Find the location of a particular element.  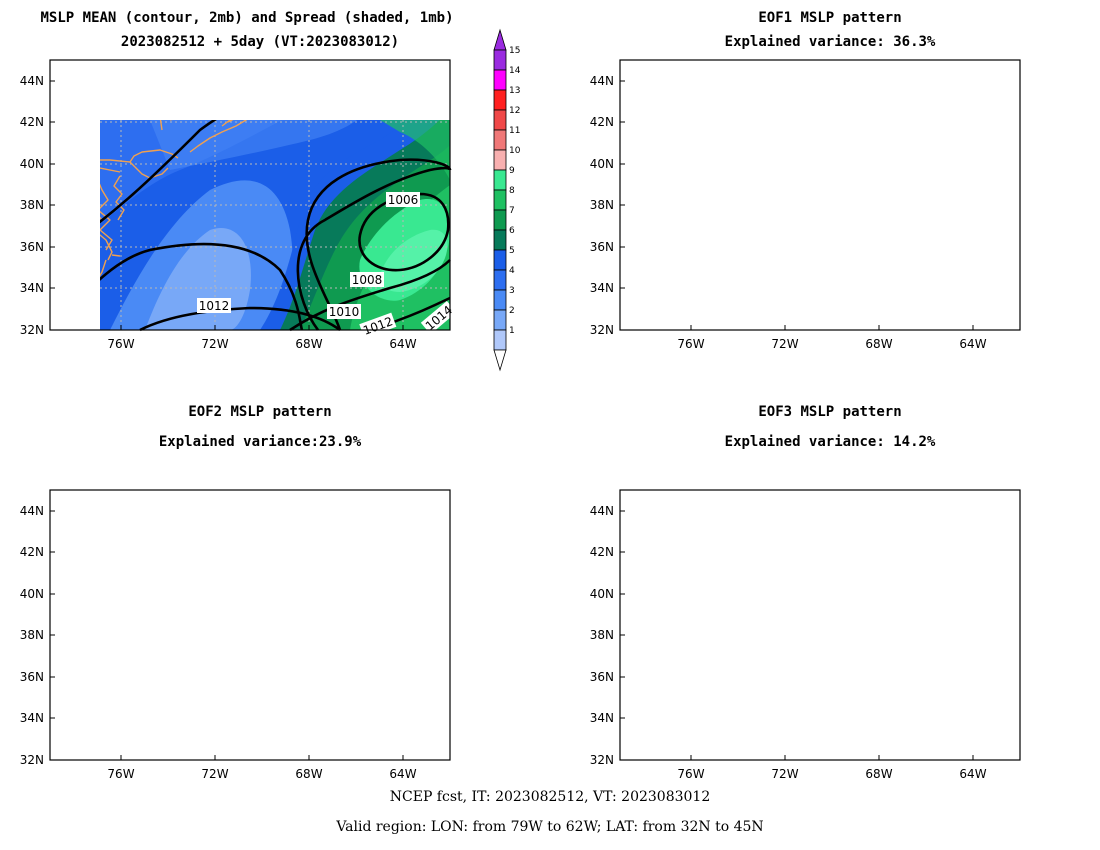

contour-label: -8 is located at coordinates (988, 269).